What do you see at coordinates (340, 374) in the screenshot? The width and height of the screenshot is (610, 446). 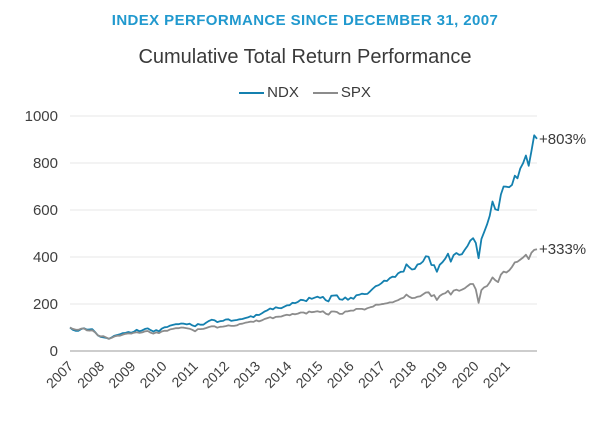 I see `x-axis-label: 2016` at bounding box center [340, 374].